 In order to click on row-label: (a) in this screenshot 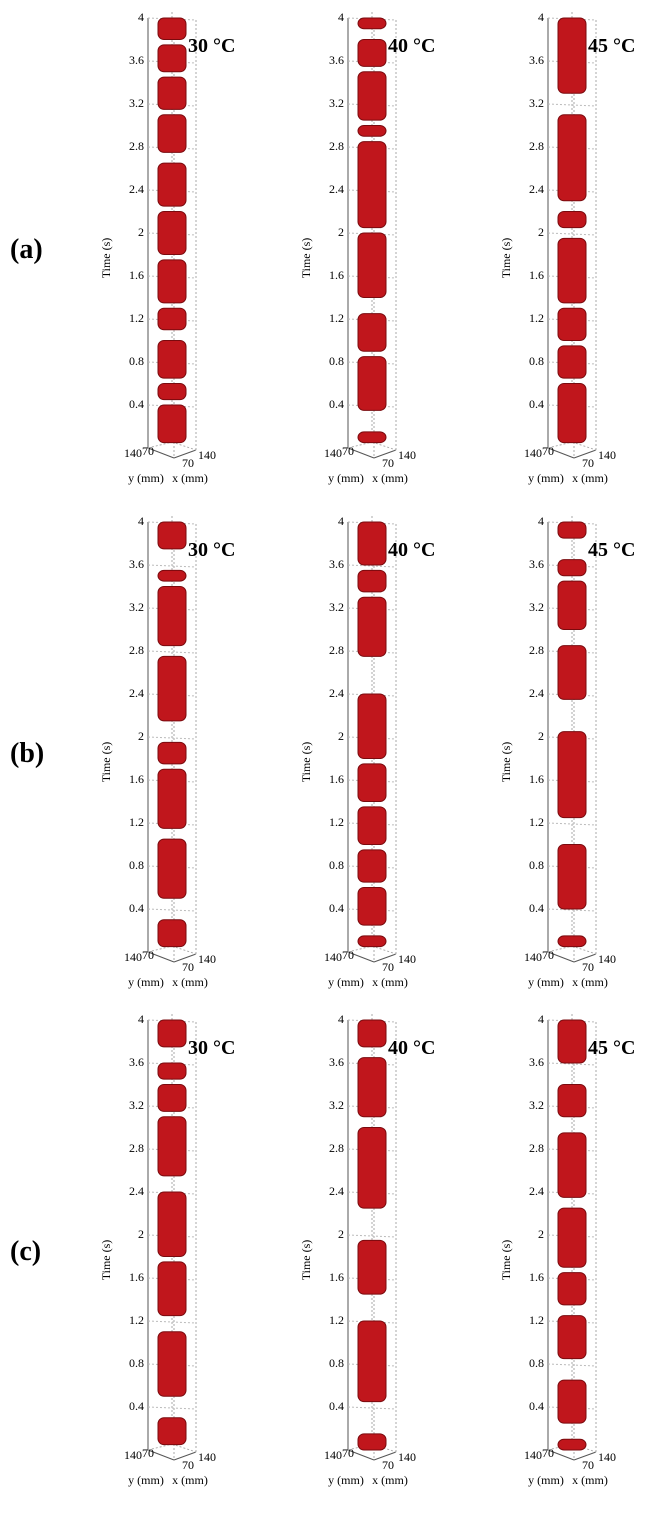, I will do `click(26, 249)`.